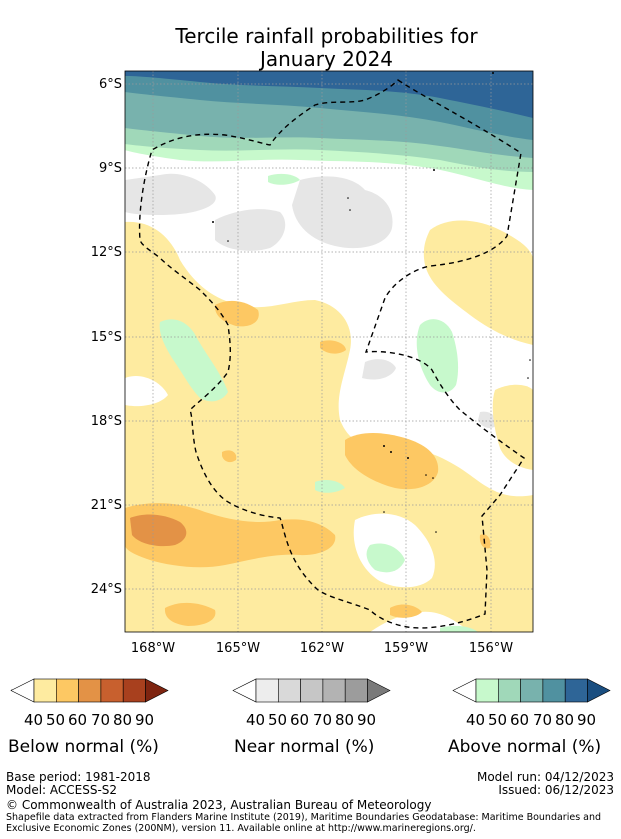  Describe the element at coordinates (476, 720) in the screenshot. I see `above-legend-tick: 40` at that location.